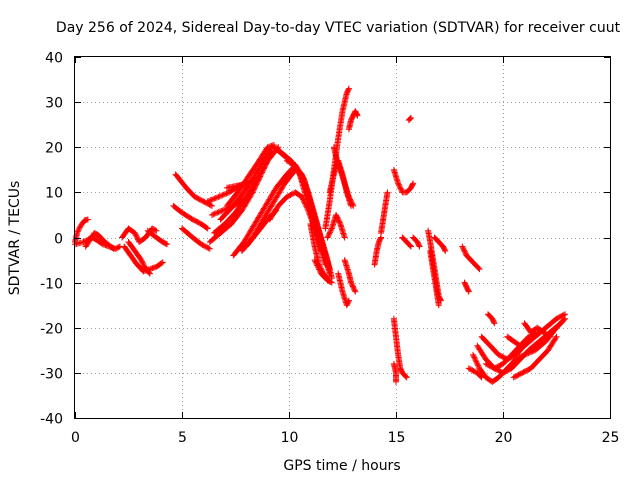 This screenshot has width=640, height=480. Describe the element at coordinates (611, 438) in the screenshot. I see `x-tick-label: 25` at that location.